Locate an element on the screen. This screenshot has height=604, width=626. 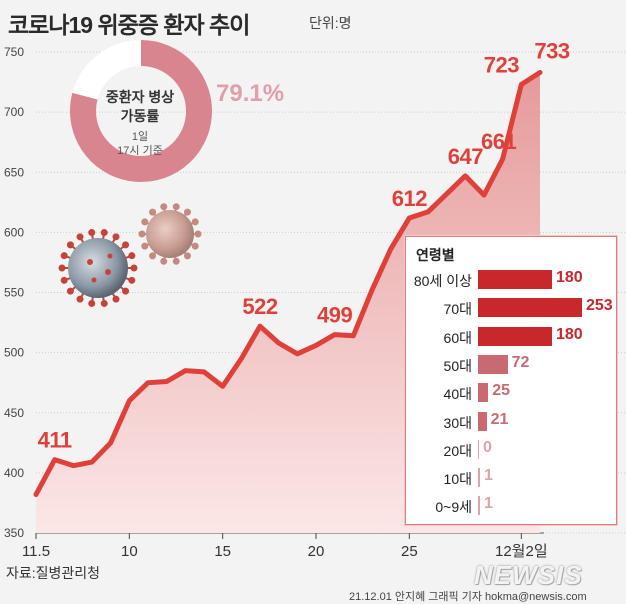
age-row: 40대 25 is located at coordinates (511, 392).